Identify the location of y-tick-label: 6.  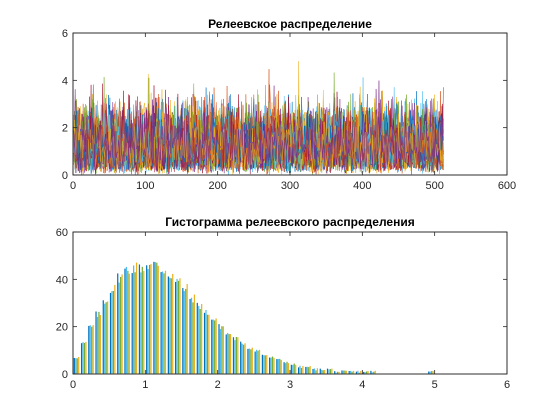
(65, 34).